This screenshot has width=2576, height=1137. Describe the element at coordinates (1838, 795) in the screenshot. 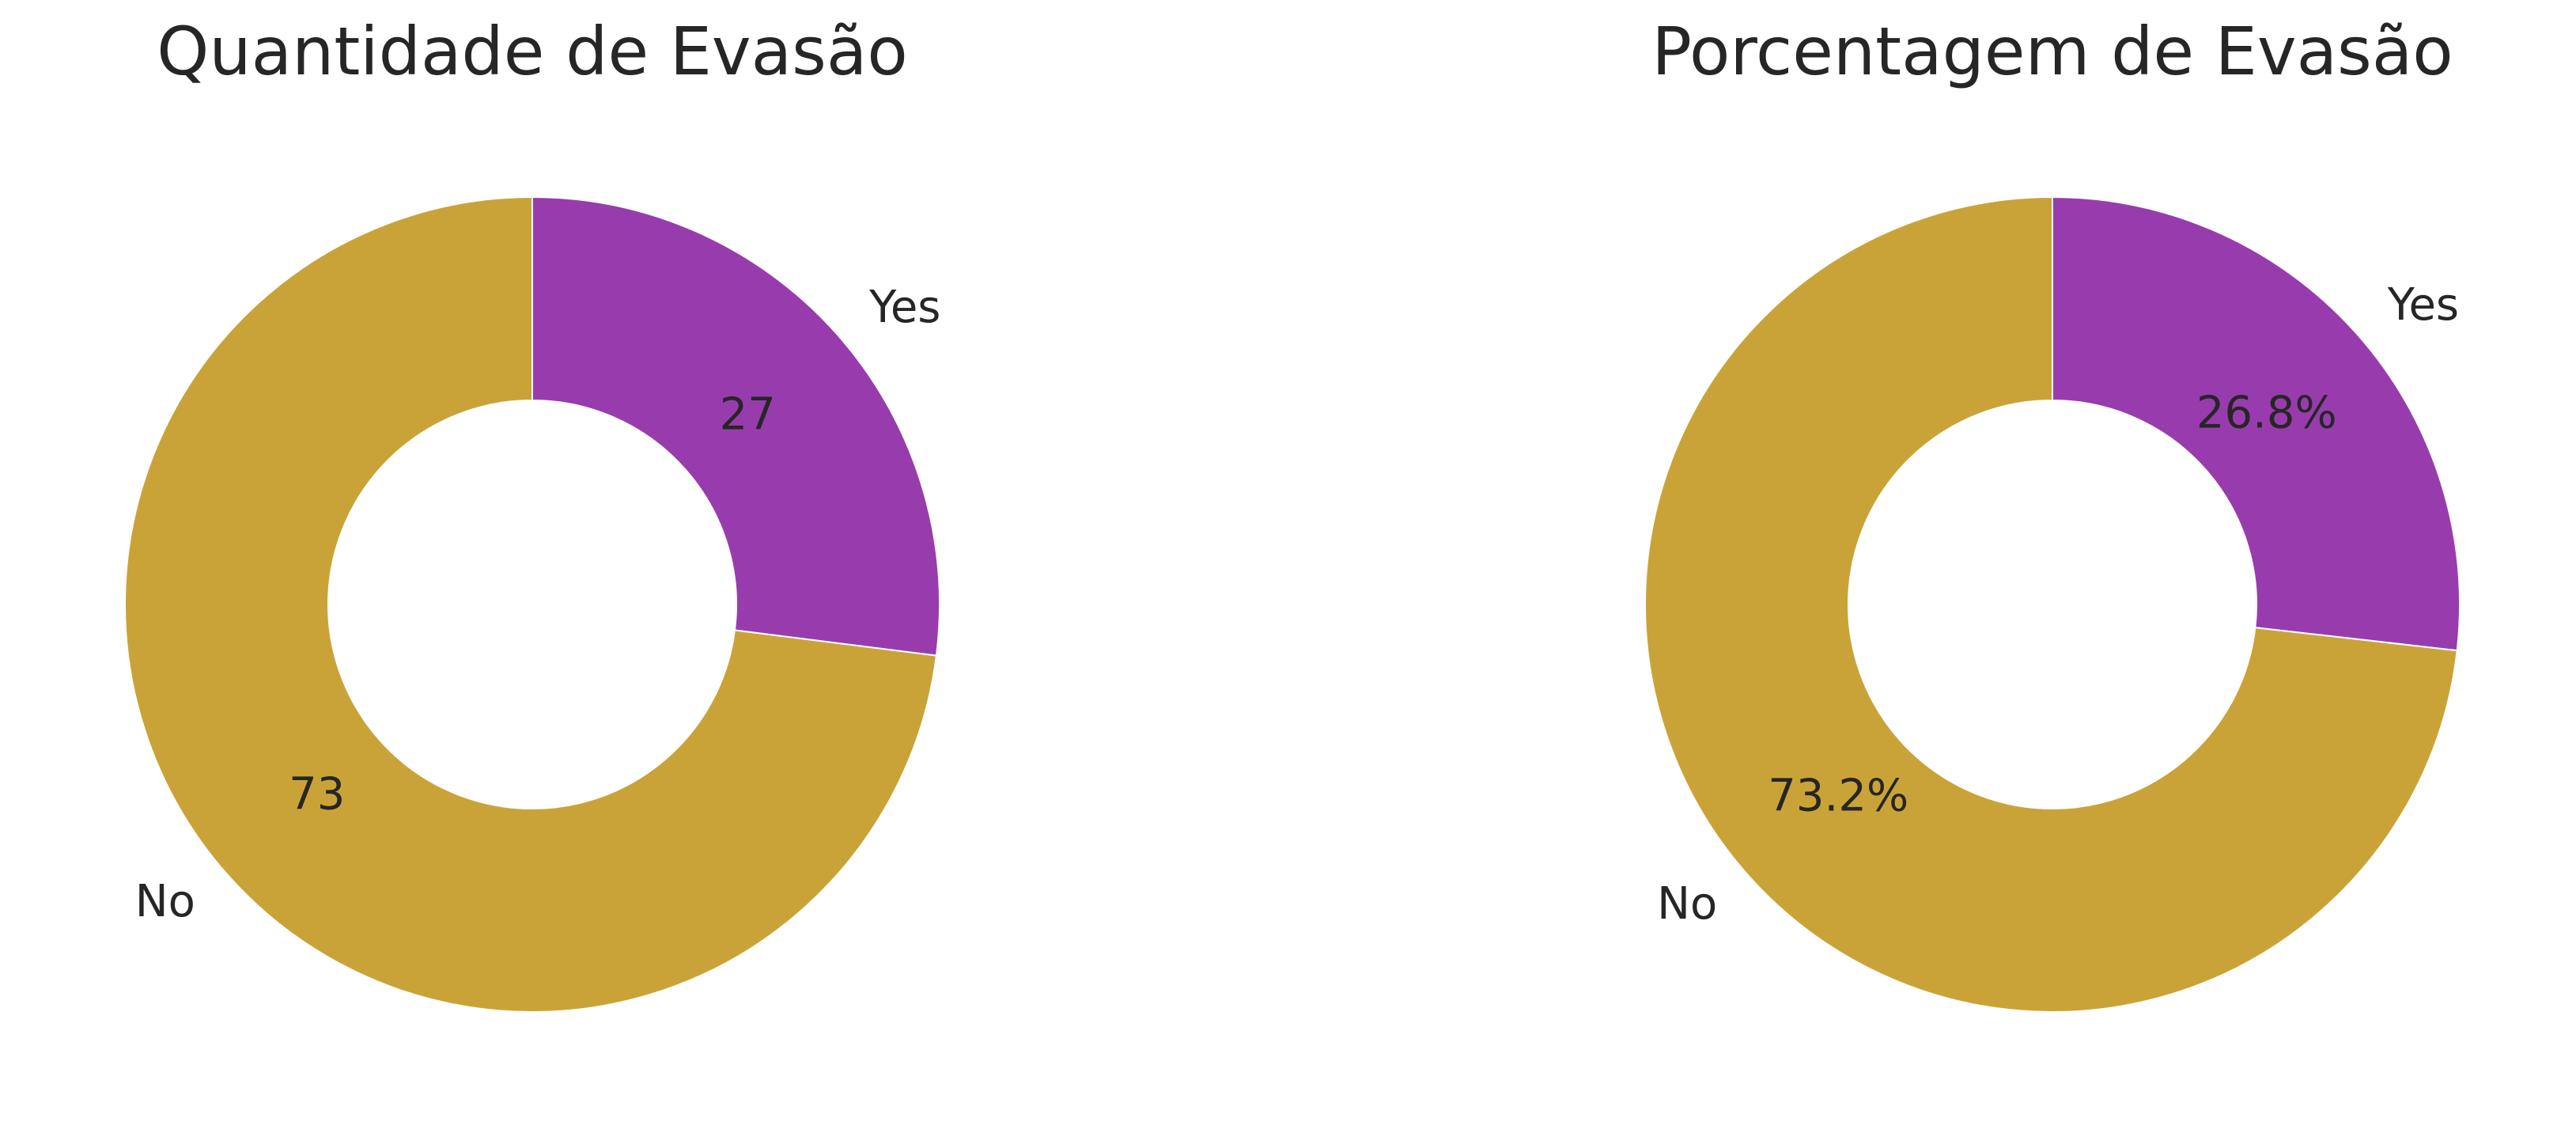

I see `value-label: 73.2%` at that location.